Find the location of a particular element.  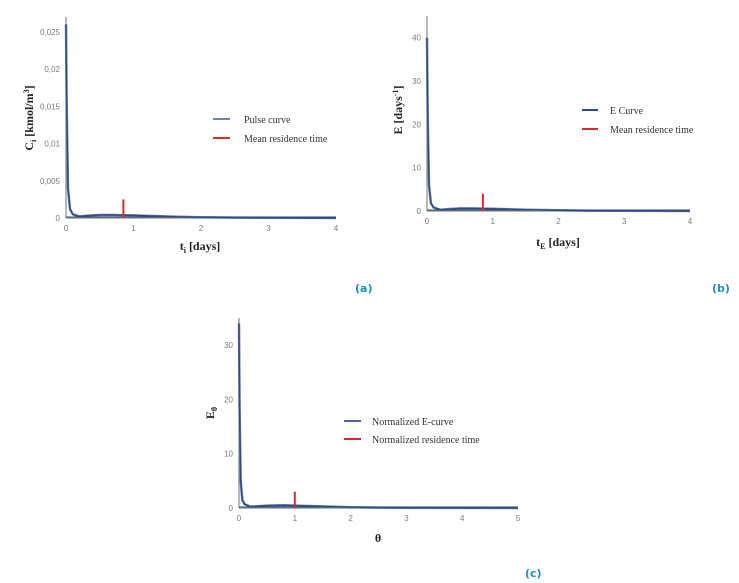

y-tick-label: 0,025 is located at coordinates (50, 32).